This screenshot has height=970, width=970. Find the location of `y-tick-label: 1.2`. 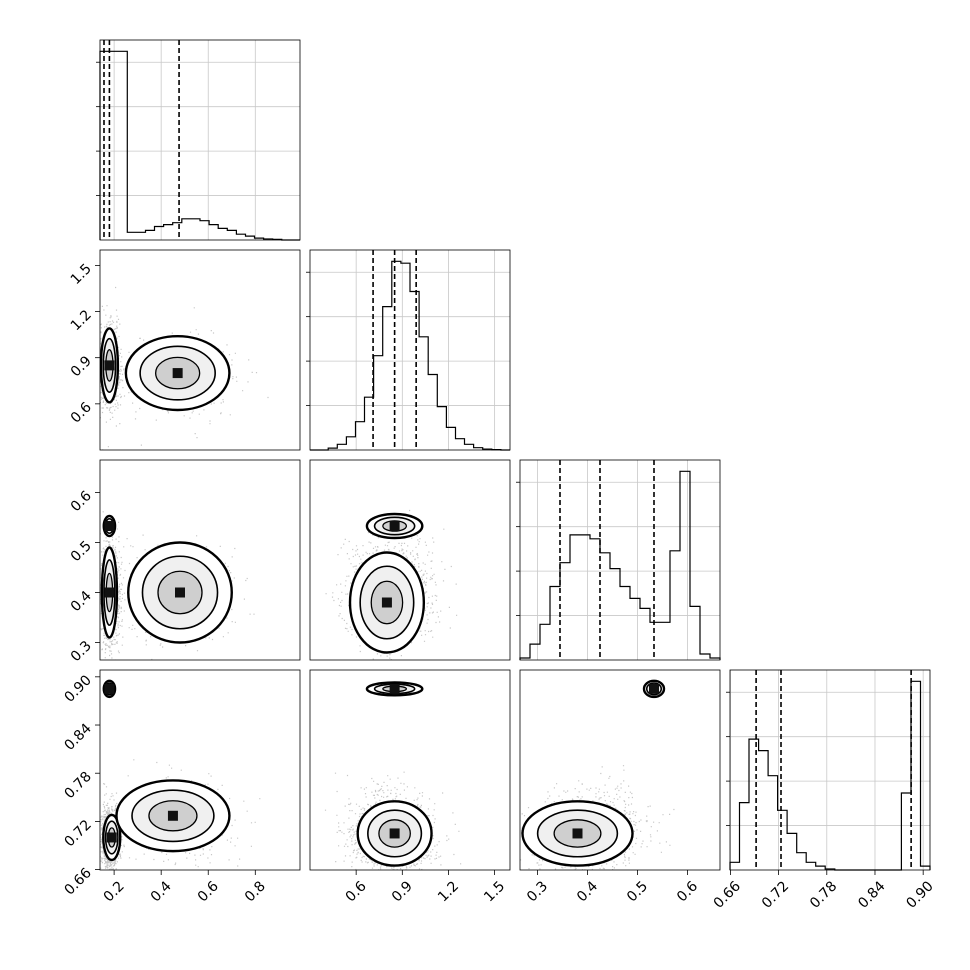

y-tick-label: 1.2 is located at coordinates (81, 320).